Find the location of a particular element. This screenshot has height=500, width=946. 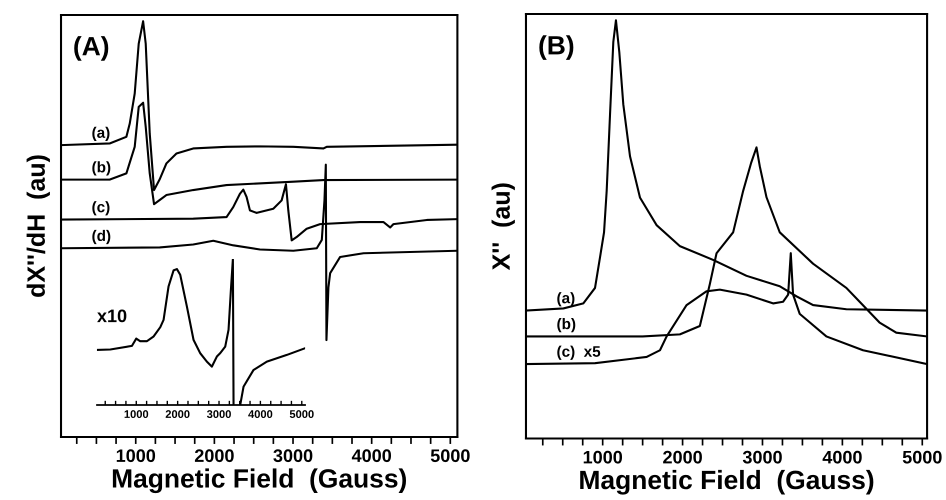

annotation: x10 is located at coordinates (111, 315).